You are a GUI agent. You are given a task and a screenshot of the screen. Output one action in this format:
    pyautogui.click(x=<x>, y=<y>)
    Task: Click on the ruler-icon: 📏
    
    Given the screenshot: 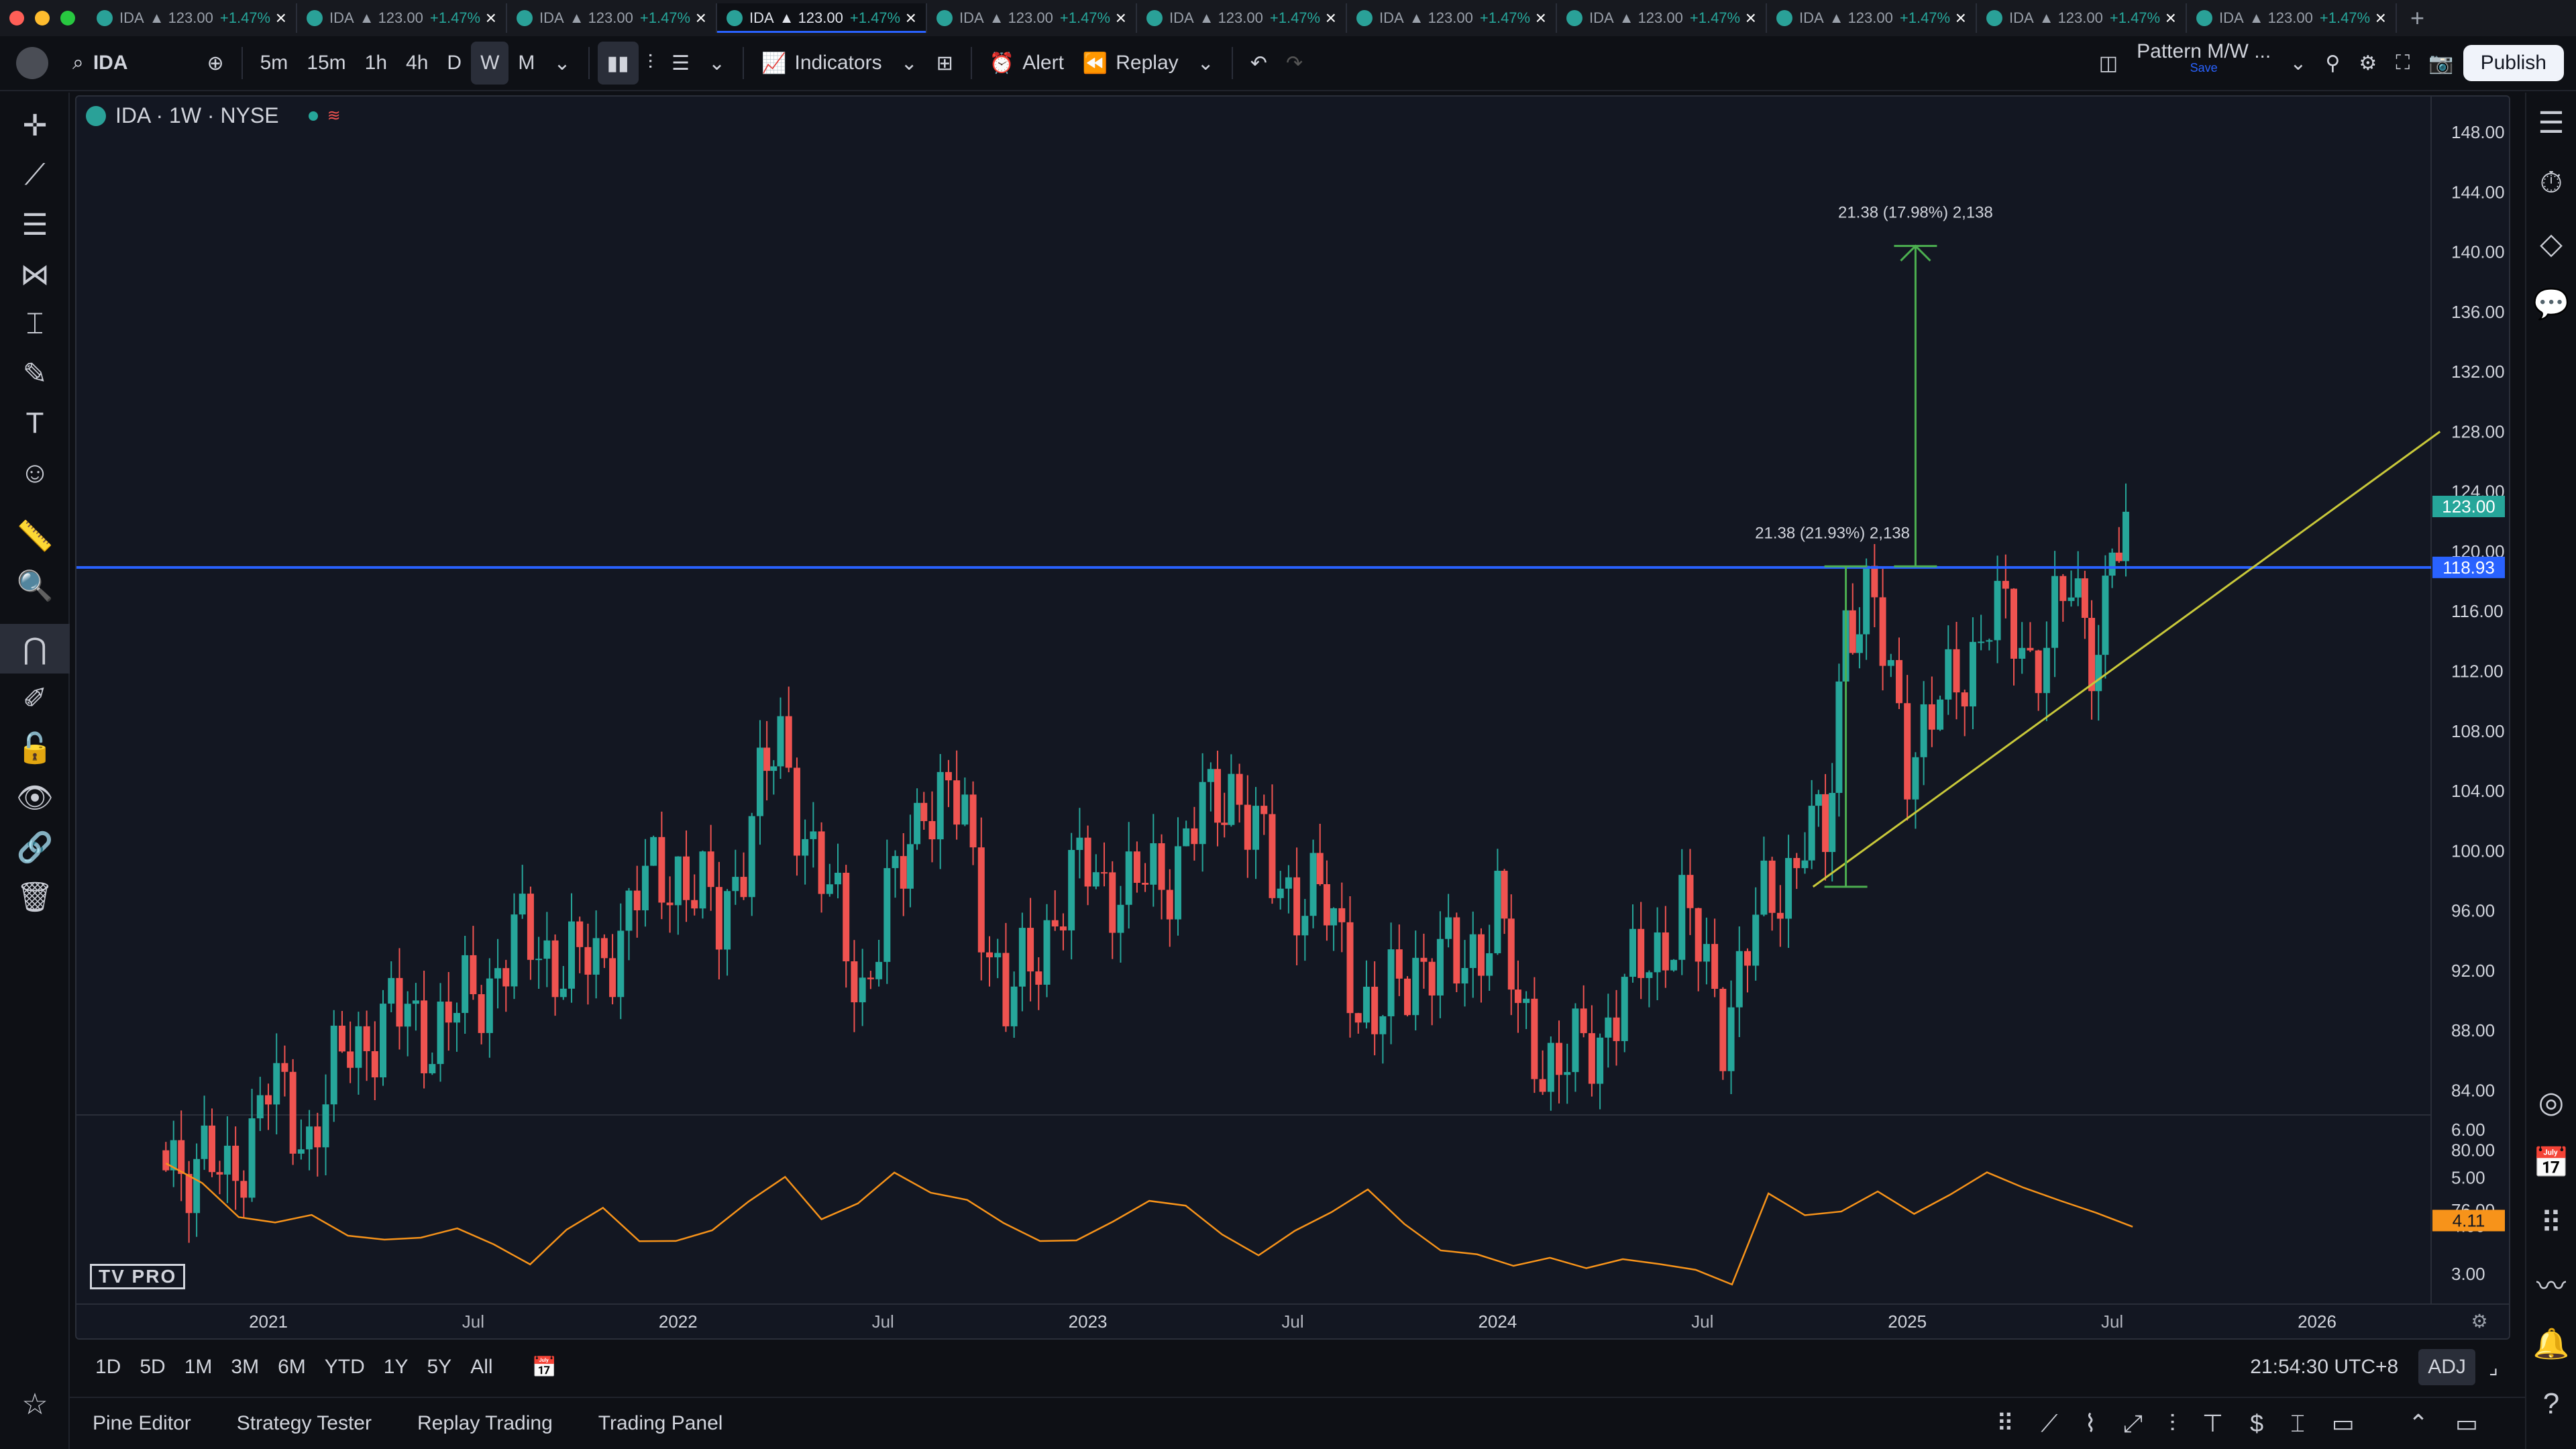 What is the action you would take?
    pyautogui.click(x=35, y=536)
    